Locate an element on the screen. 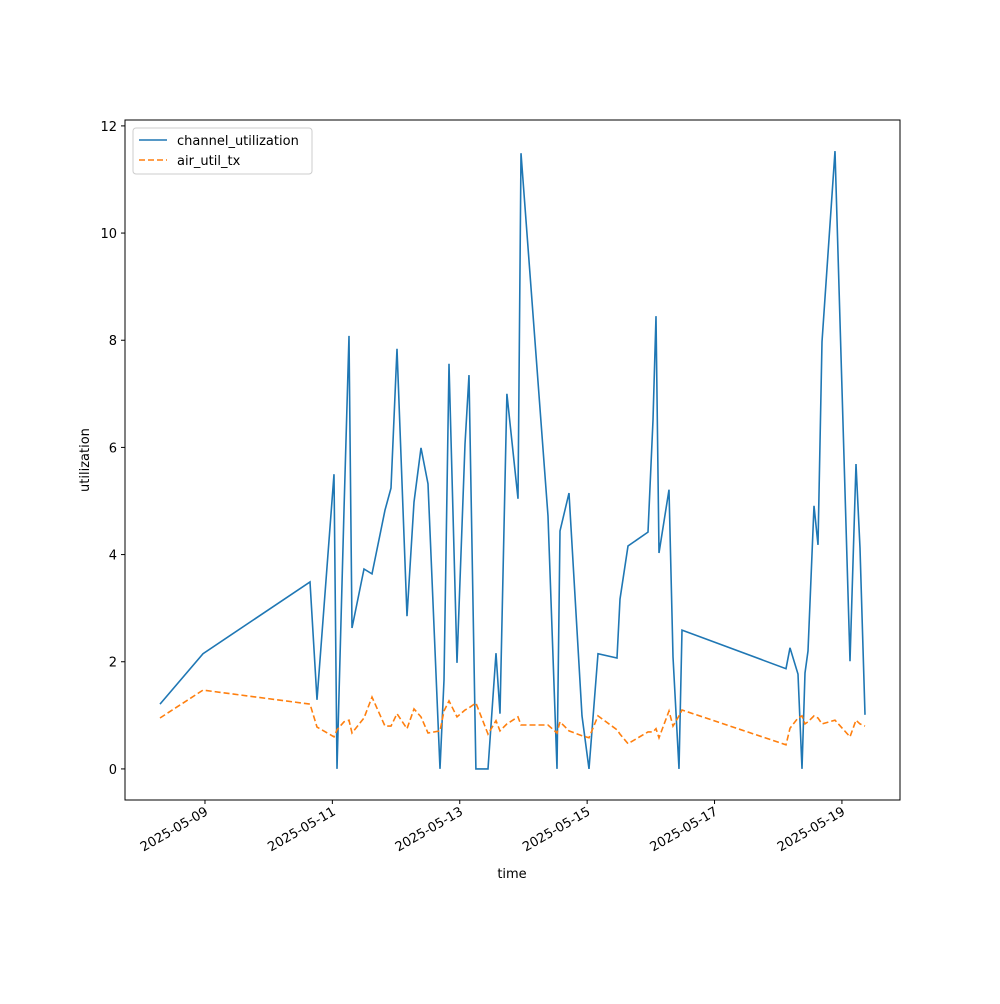 This screenshot has width=1000, height=1004. legend-box is located at coordinates (222, 151).